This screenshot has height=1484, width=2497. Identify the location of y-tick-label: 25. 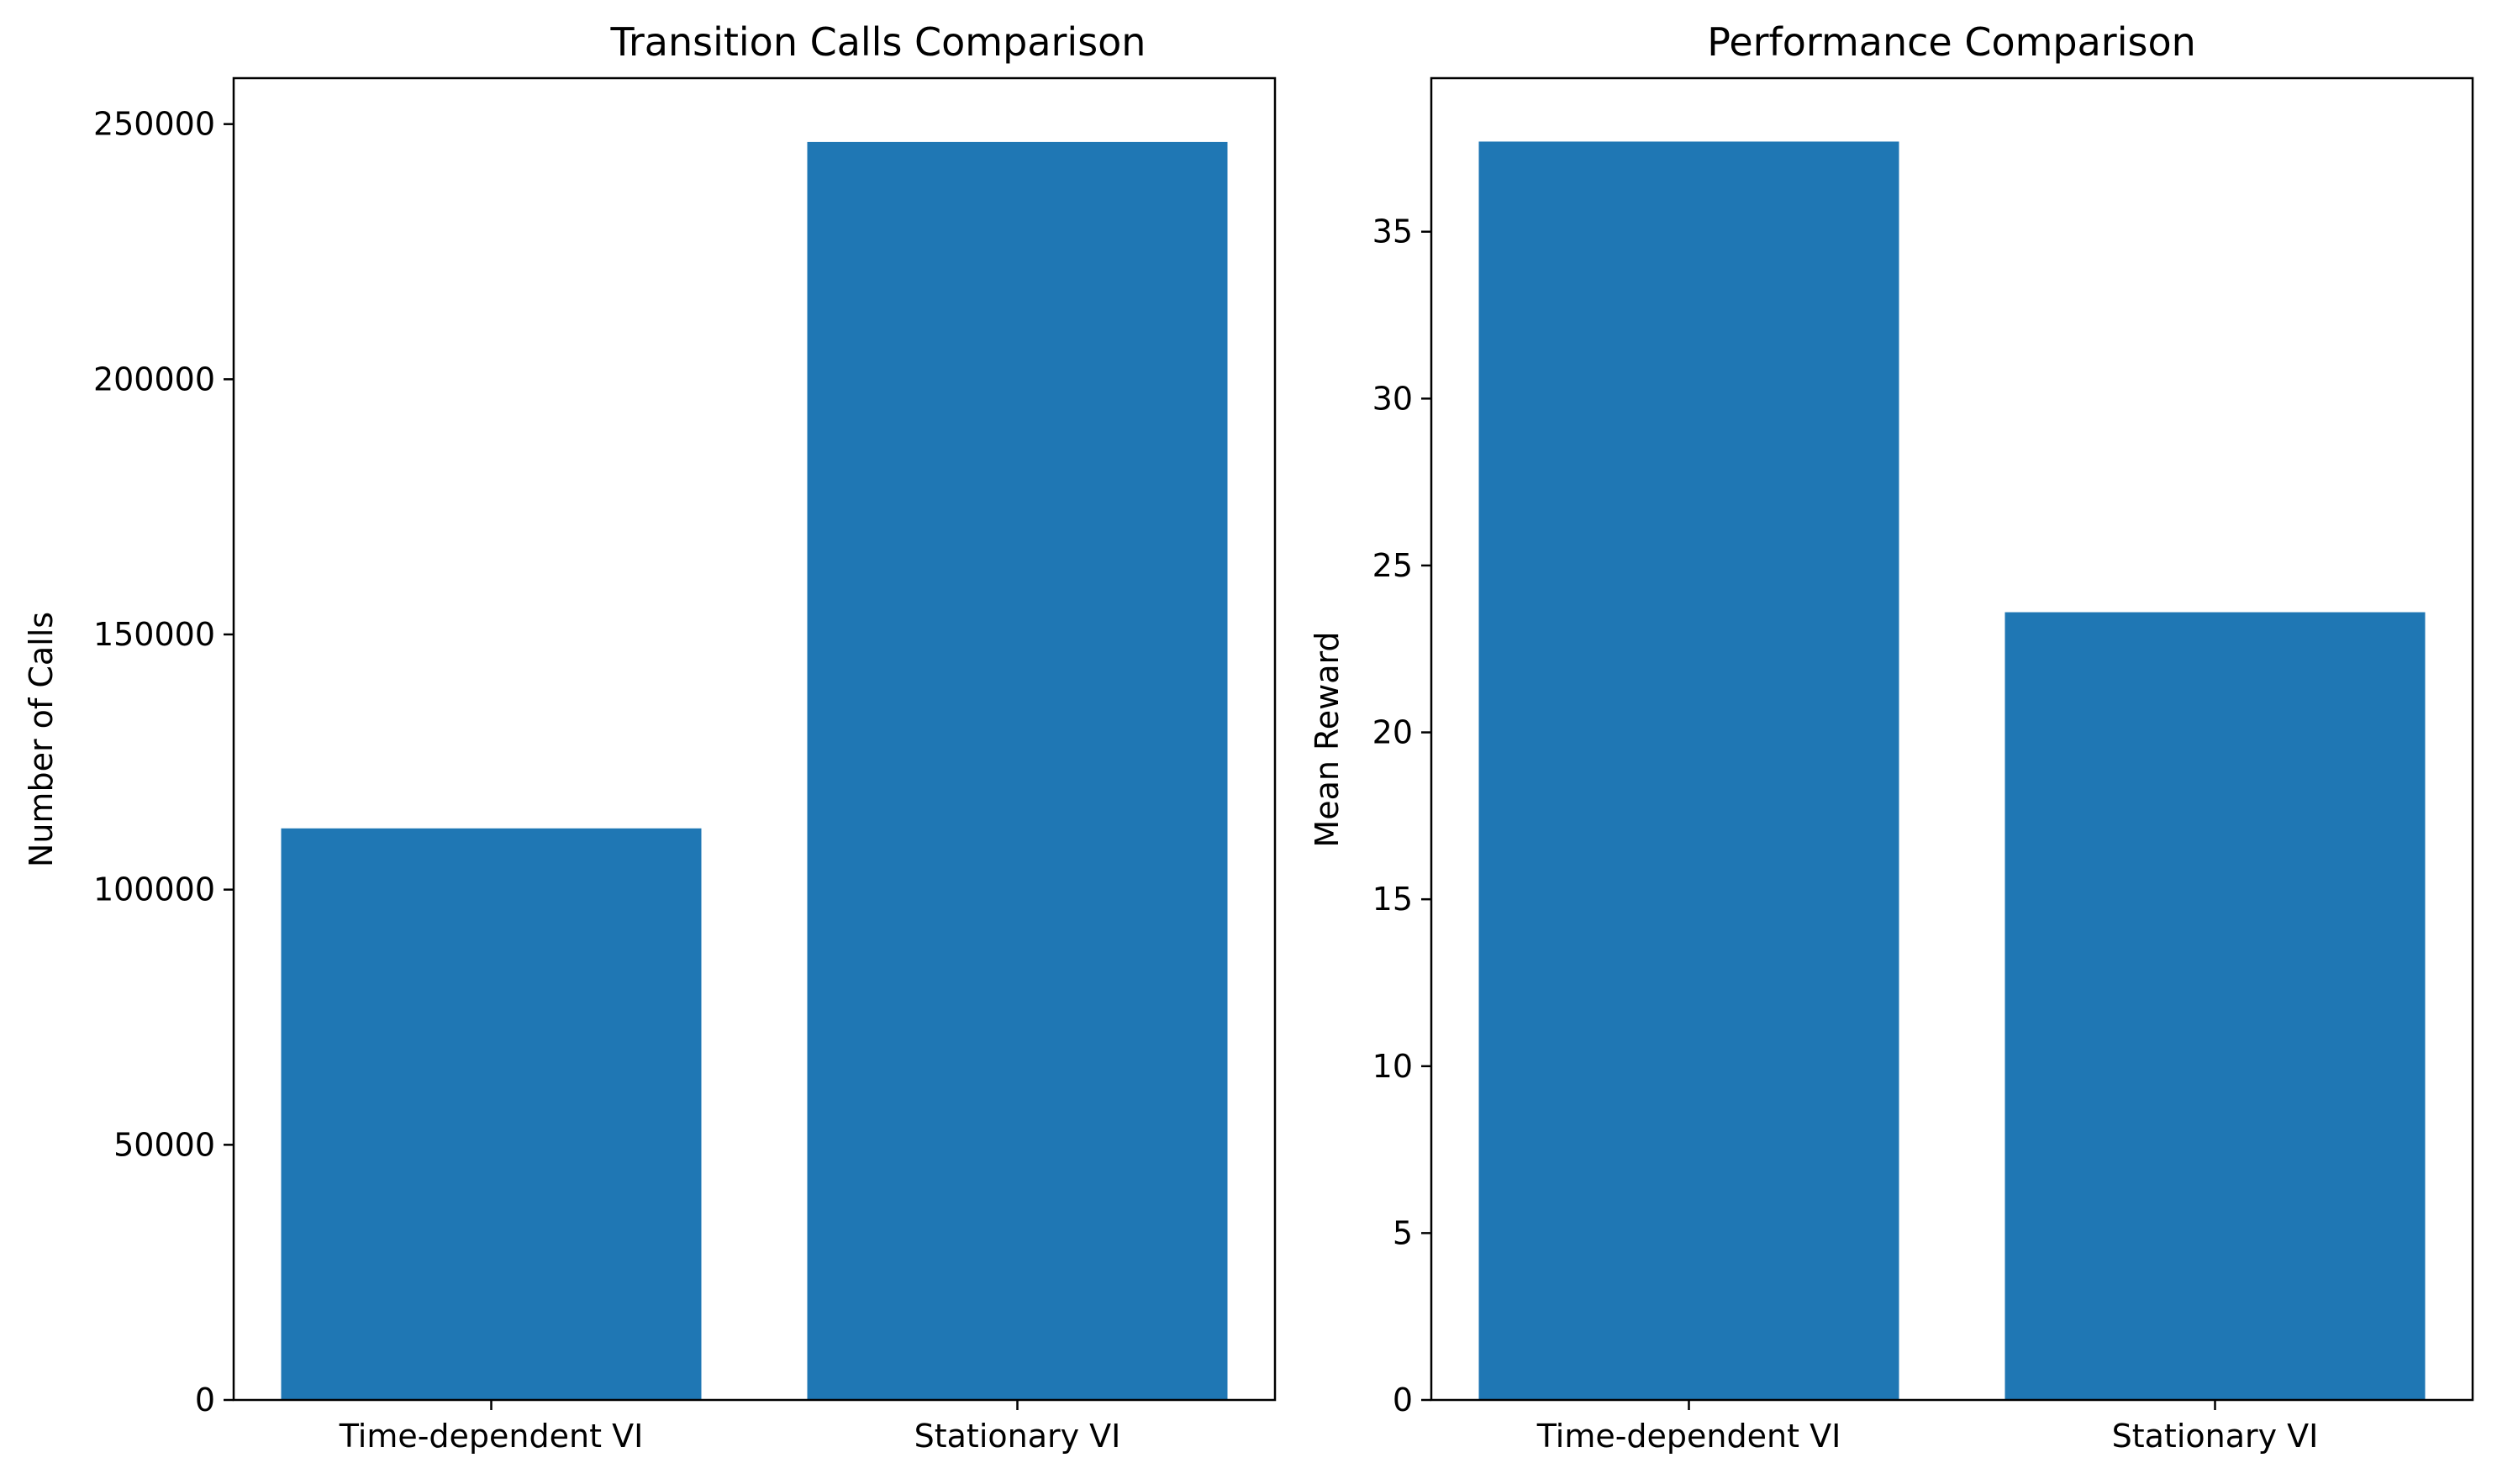
(1393, 565).